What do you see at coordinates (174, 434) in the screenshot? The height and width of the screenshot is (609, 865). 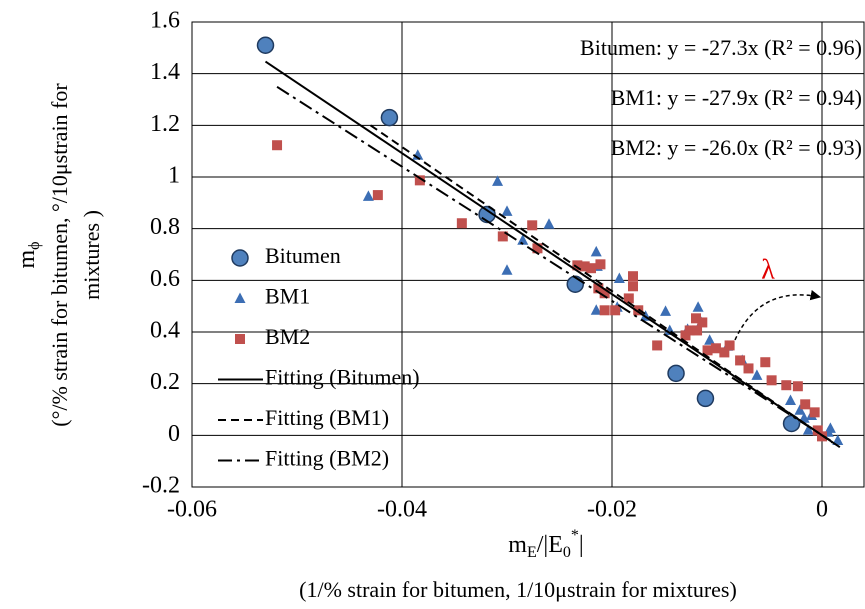 I see `y-tick-label: 0` at bounding box center [174, 434].